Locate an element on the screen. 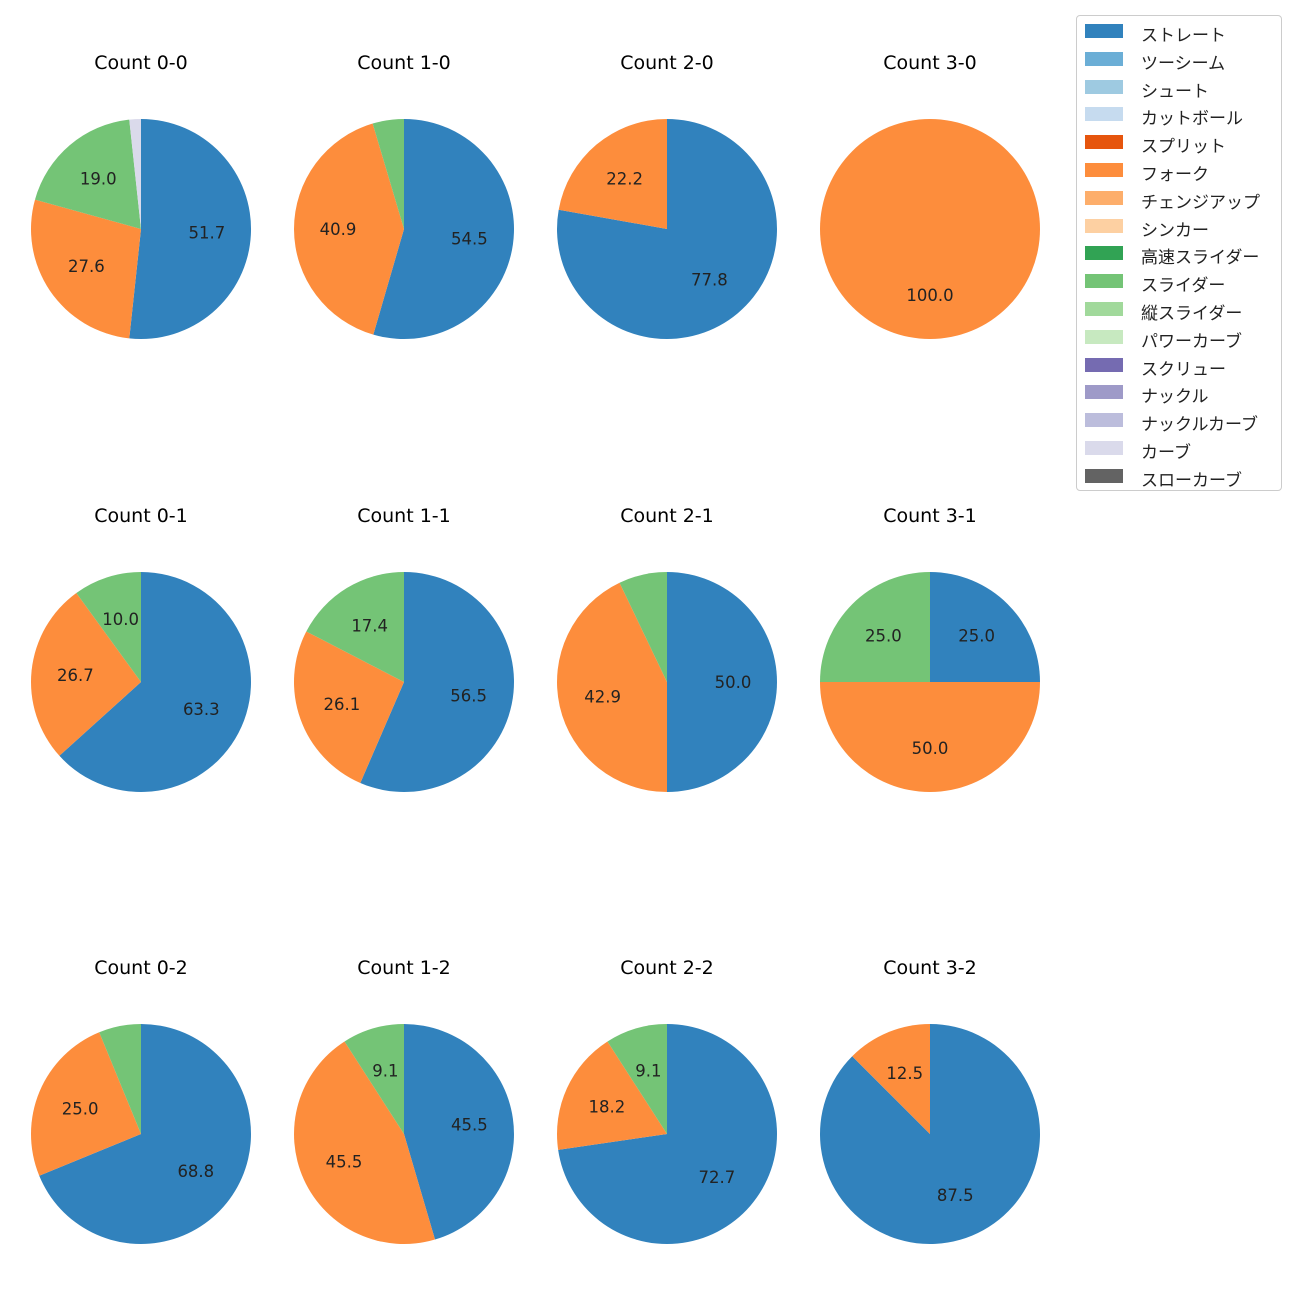  legend-item: ナックルカーブ is located at coordinates (1179, 421).